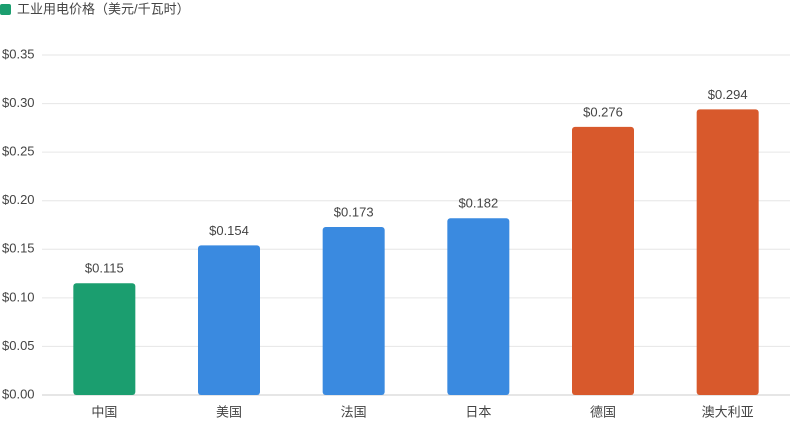 The width and height of the screenshot is (800, 433). What do you see at coordinates (104, 268) in the screenshot?
I see `value-label: $0.115` at bounding box center [104, 268].